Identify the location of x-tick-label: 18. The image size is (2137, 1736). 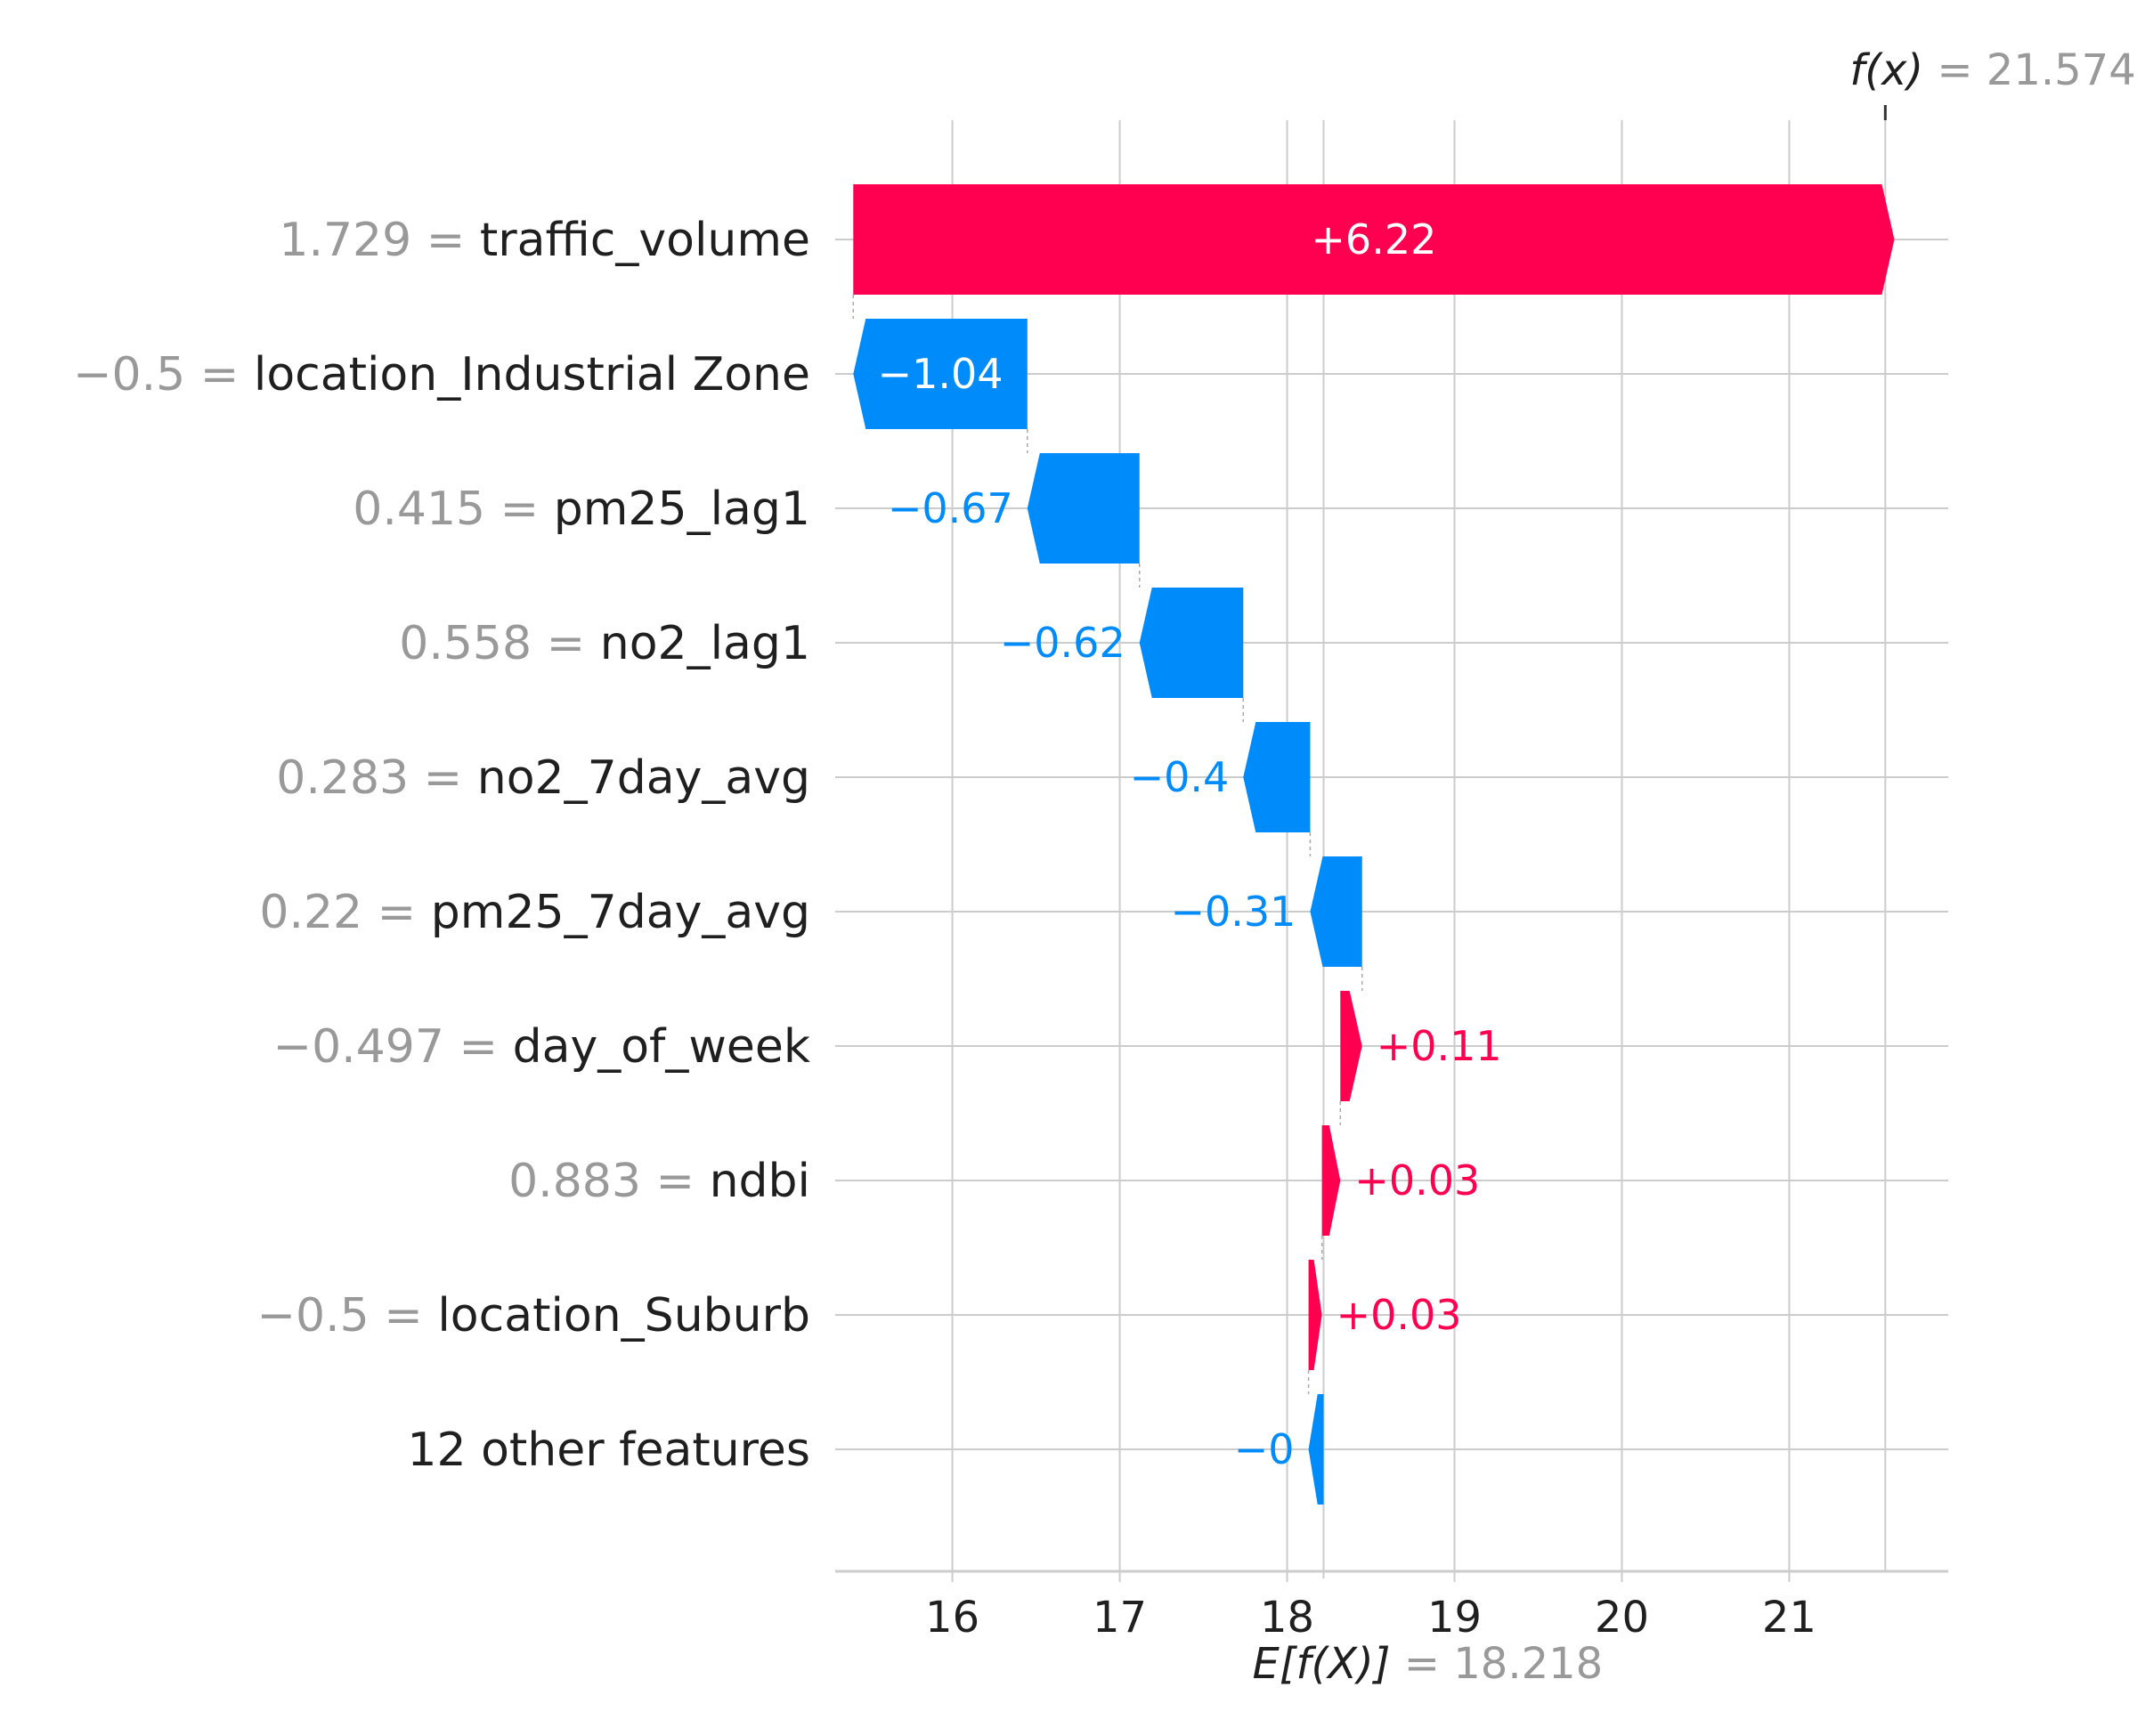
(1287, 1618).